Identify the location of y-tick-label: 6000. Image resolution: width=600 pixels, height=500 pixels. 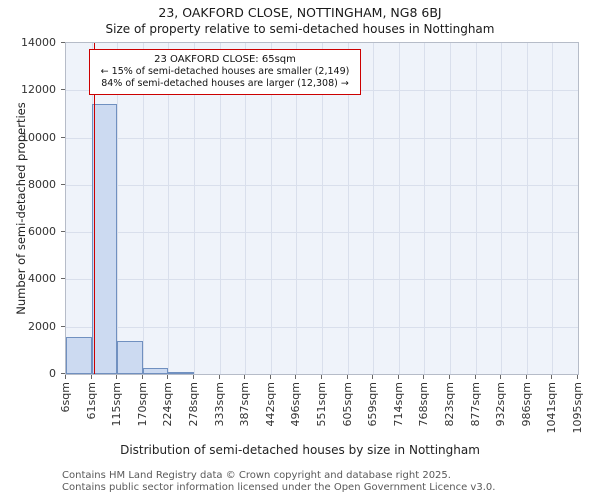
(42, 232).